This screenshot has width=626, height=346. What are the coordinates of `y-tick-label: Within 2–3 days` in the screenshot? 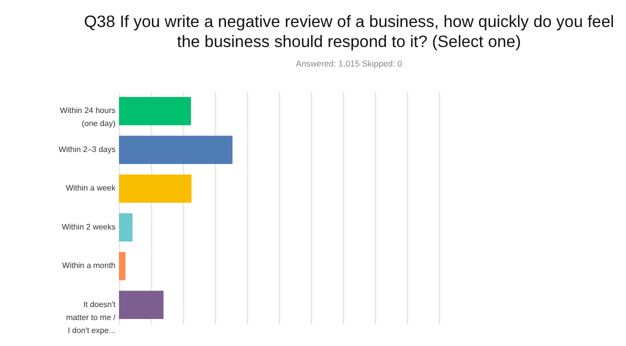 It's located at (87, 149).